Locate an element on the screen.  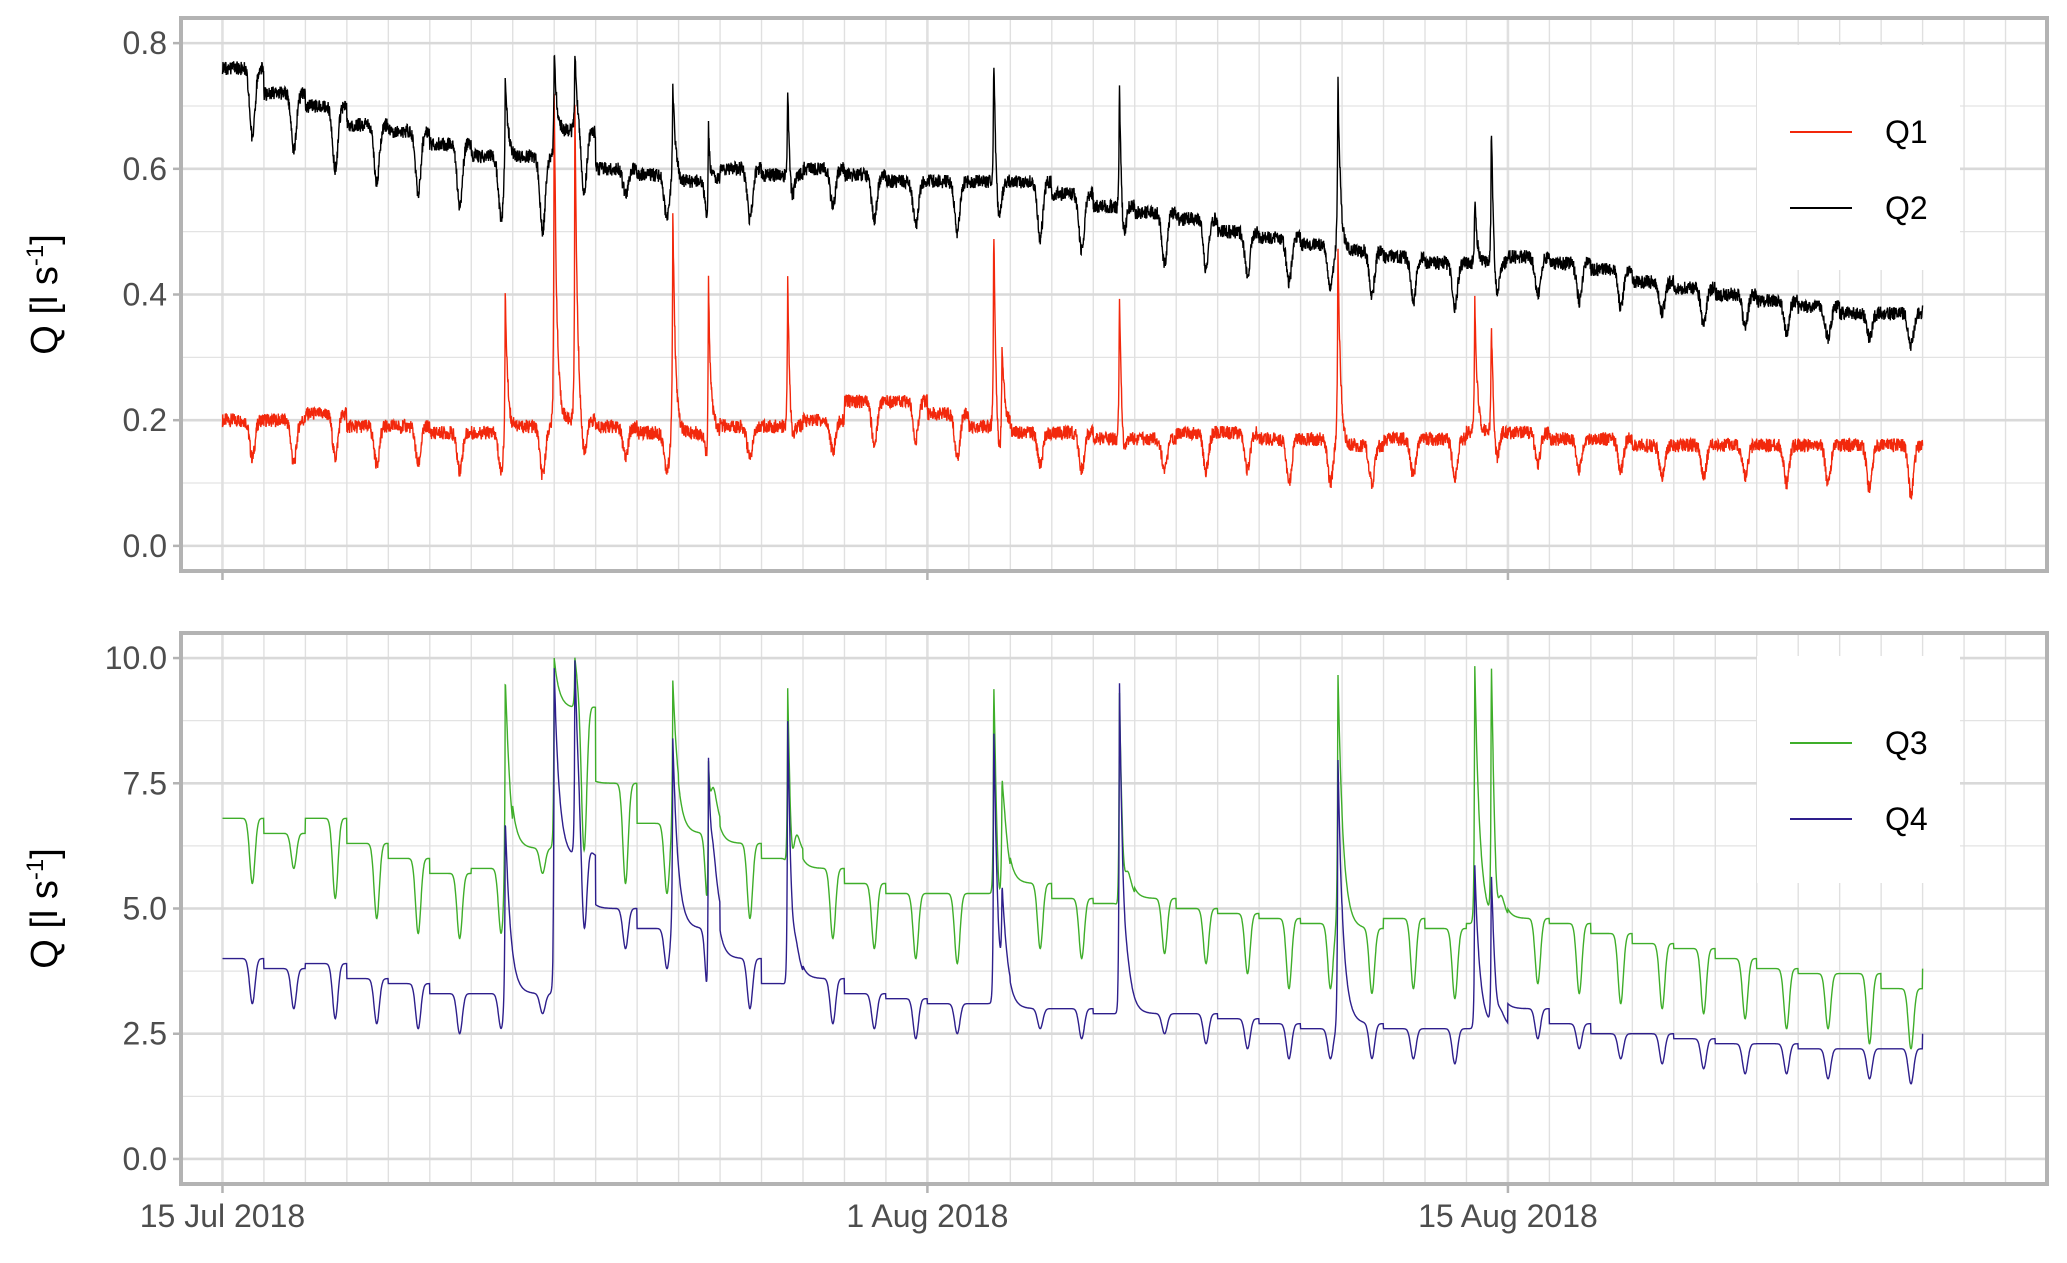
legend-label-q2: Q2 is located at coordinates (1906, 208).